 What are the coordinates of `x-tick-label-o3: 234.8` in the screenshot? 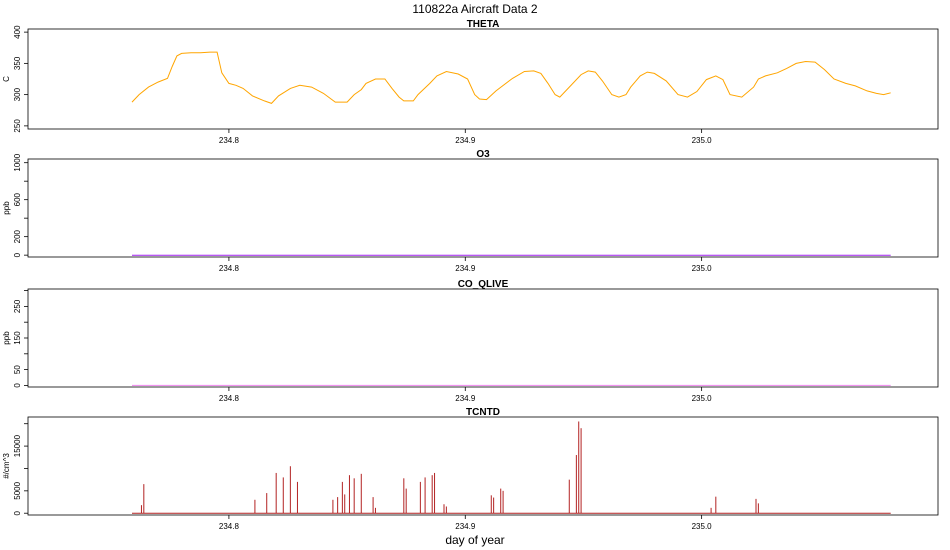 It's located at (229, 268).